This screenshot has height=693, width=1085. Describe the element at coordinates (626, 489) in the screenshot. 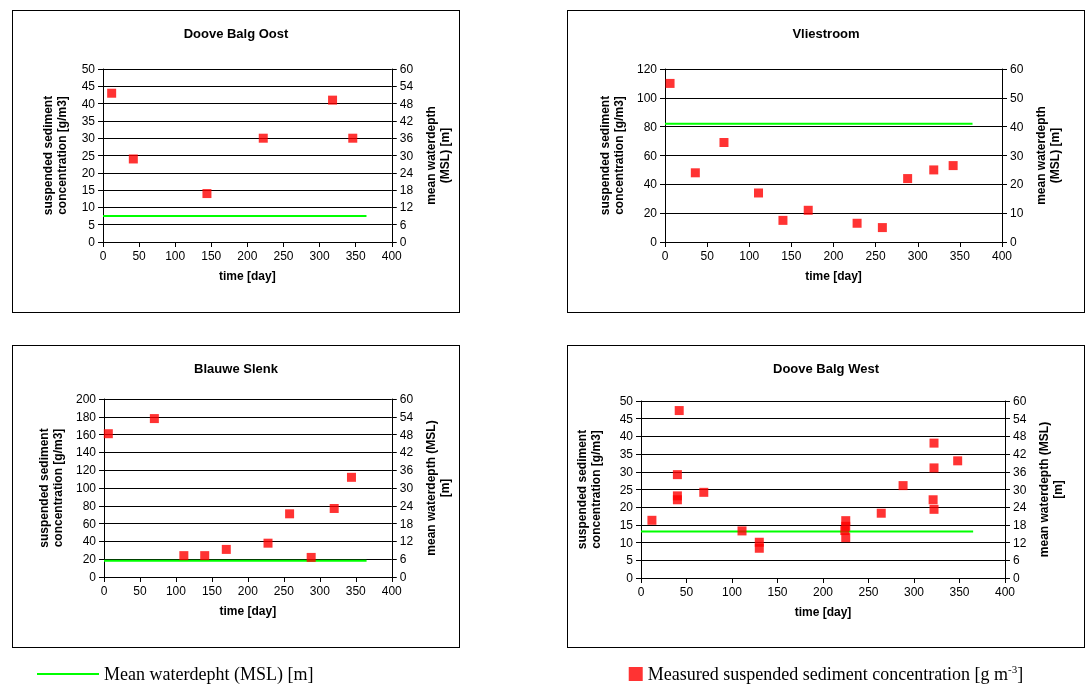

I see `y-tick-label: 25` at that location.